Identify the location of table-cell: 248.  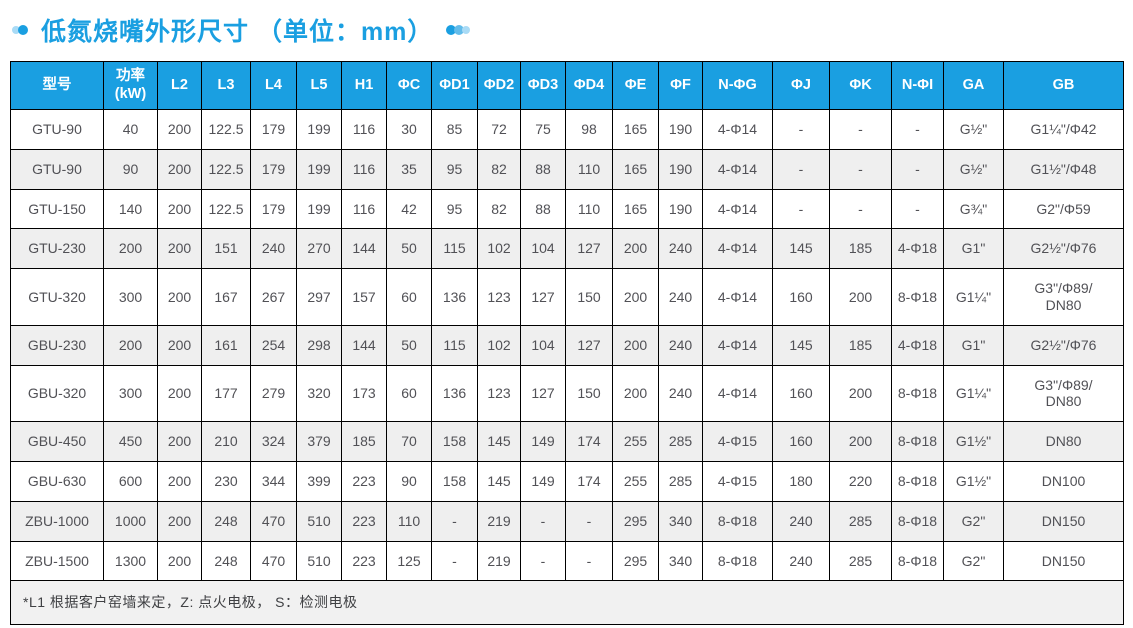
(226, 561).